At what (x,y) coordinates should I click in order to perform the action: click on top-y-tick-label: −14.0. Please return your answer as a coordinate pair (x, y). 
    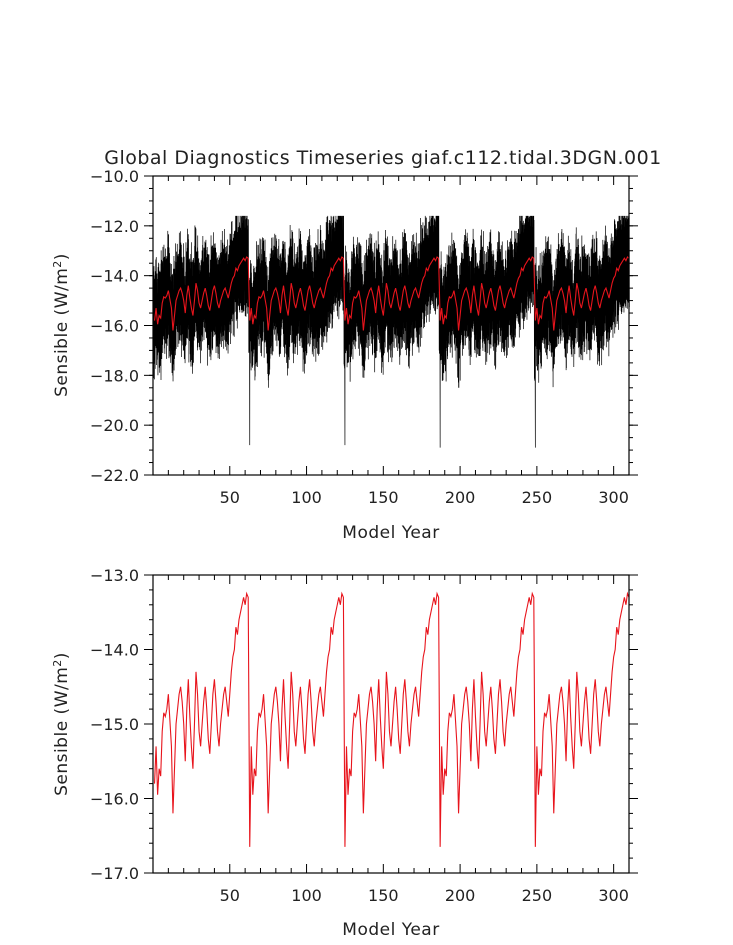
    Looking at the image, I should click on (114, 276).